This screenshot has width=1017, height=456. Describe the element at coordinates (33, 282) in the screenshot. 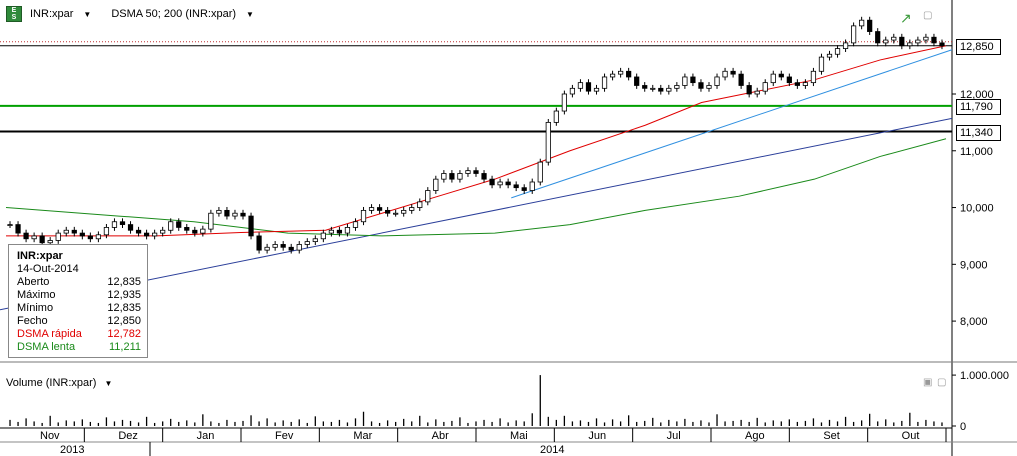

I see `info-label: Aberto` at that location.